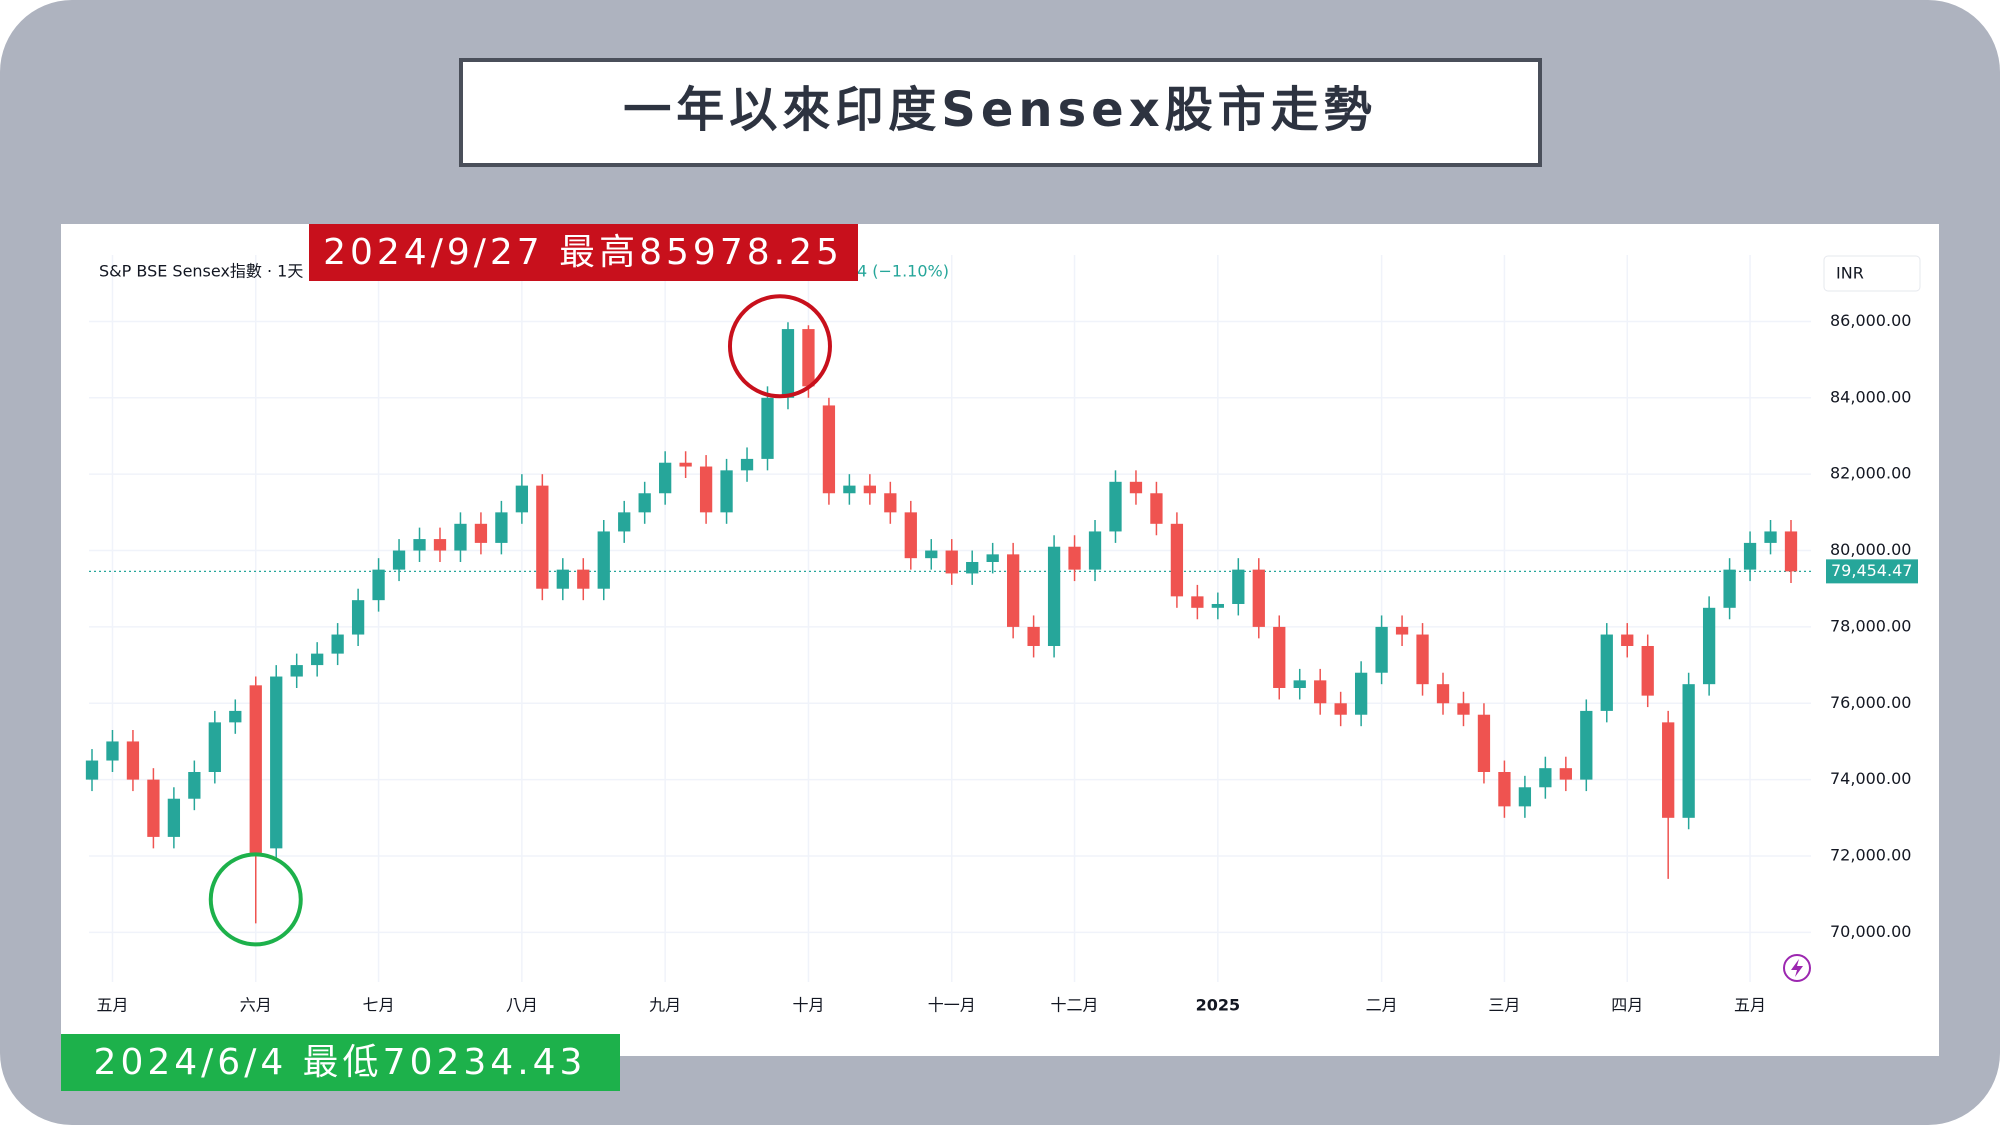 This screenshot has height=1125, width=2000. Describe the element at coordinates (1872, 273) in the screenshot. I see `currency-box` at that location.